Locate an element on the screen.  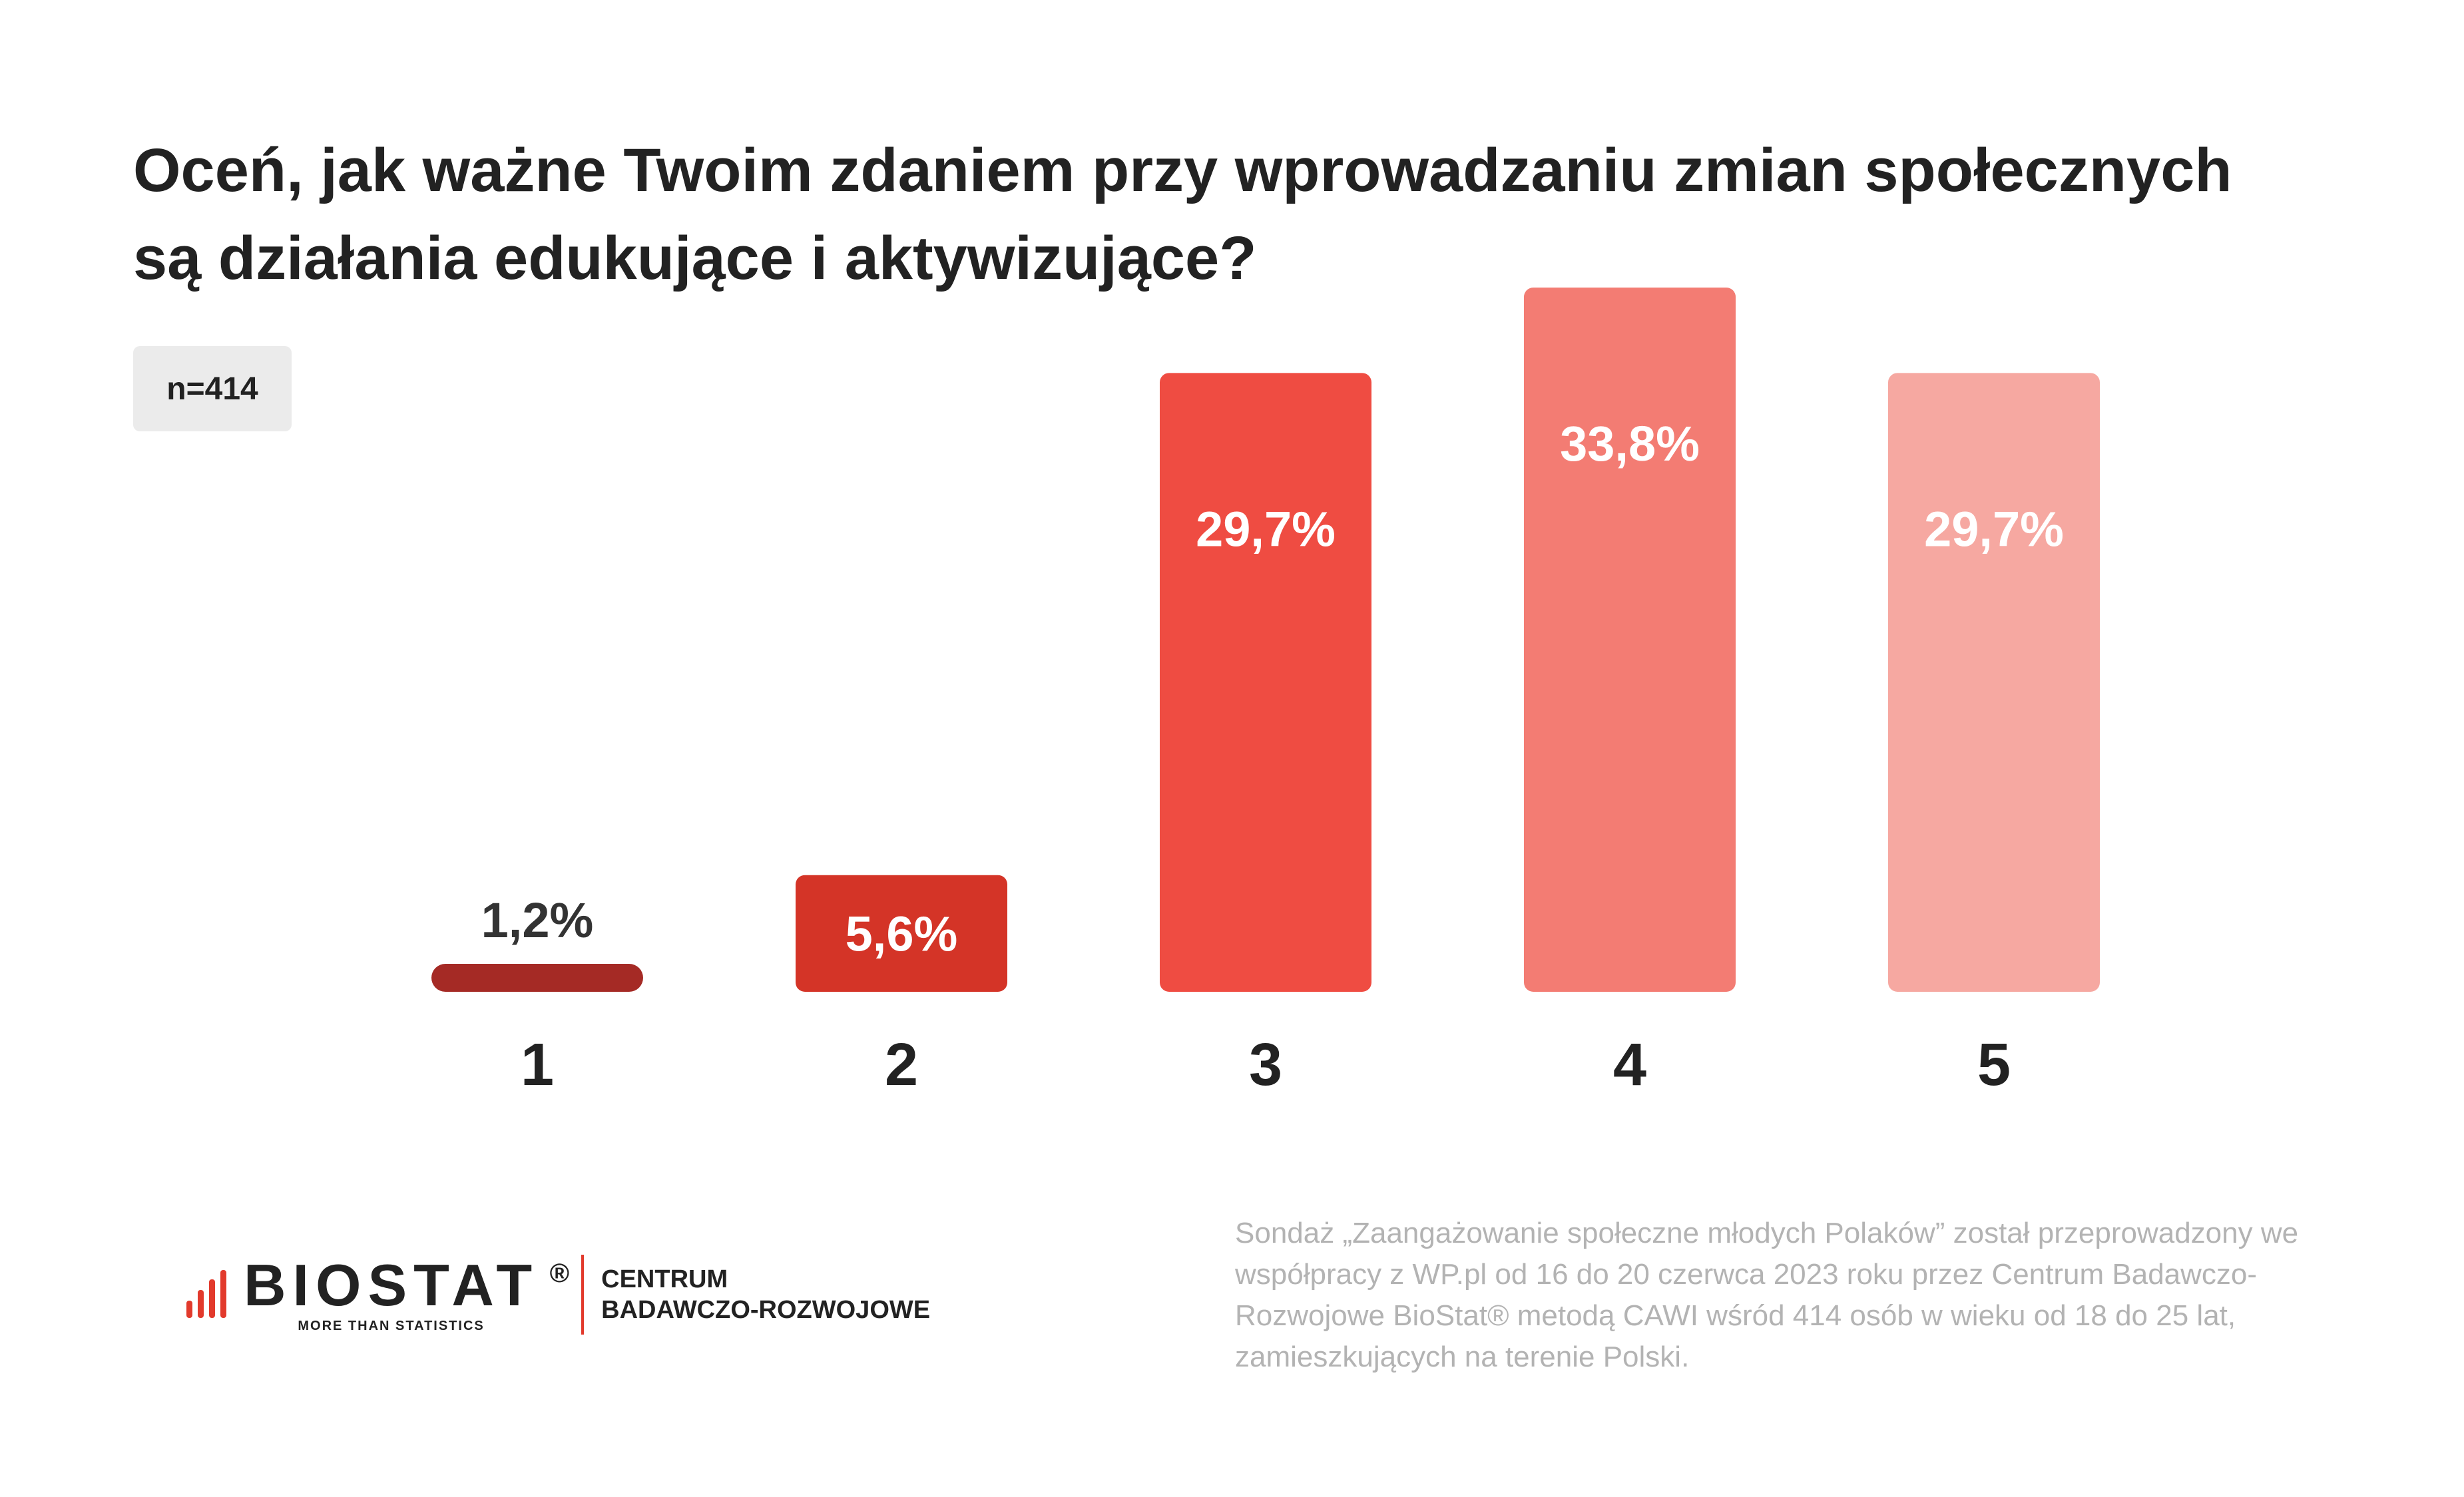
registered-mark: ® is located at coordinates (559, 1273).